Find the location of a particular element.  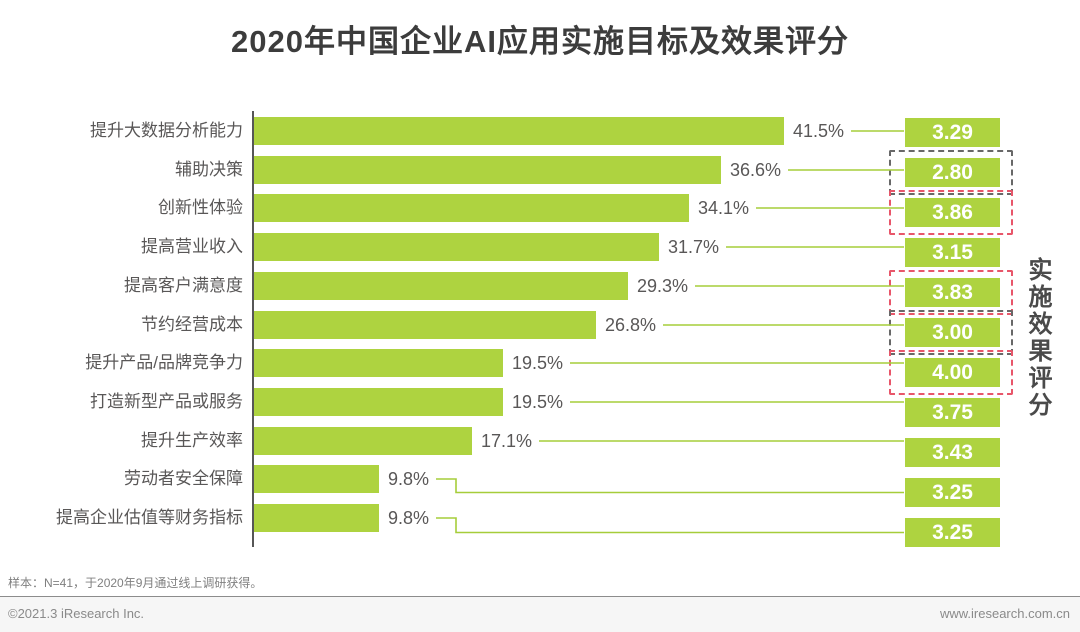

score-box: 3.29 is located at coordinates (952, 132).